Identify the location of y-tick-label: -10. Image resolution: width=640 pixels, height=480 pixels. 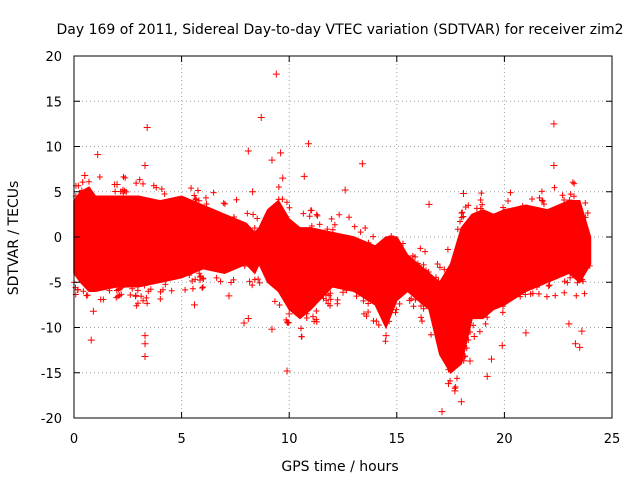
(51, 329).